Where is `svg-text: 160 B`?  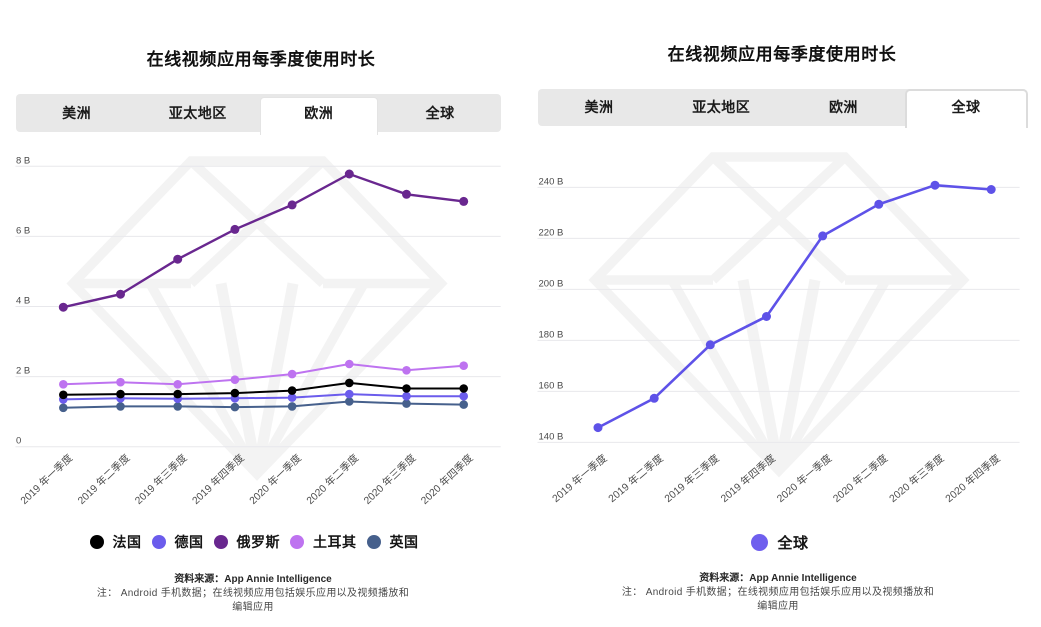 svg-text: 160 B is located at coordinates (551, 385).